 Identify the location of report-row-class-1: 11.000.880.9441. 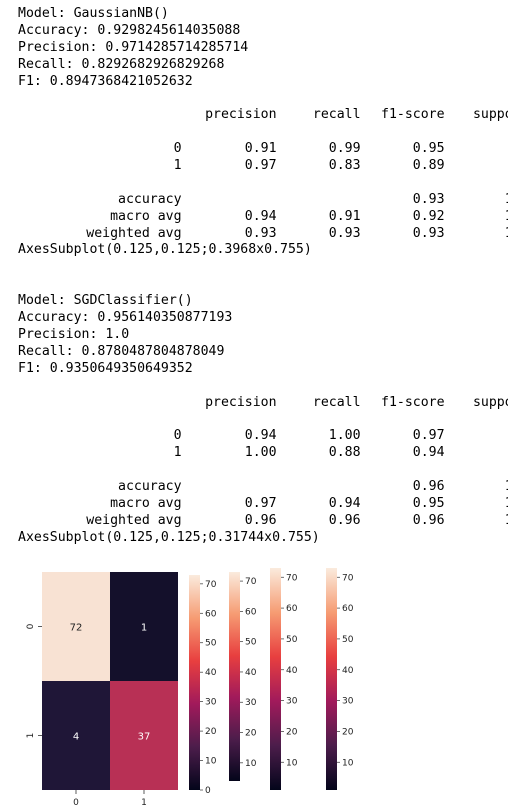
(309, 453).